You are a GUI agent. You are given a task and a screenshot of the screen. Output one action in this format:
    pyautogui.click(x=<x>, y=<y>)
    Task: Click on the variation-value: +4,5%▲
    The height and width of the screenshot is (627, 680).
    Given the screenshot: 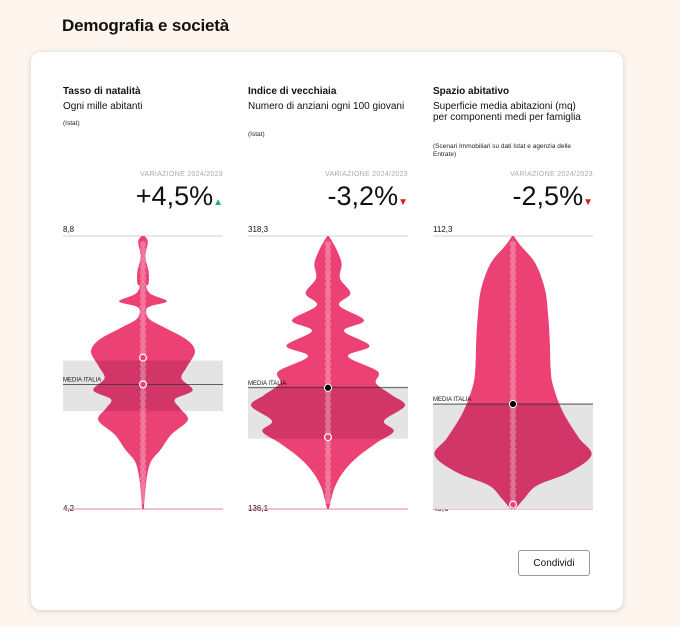 What is the action you would take?
    pyautogui.click(x=179, y=196)
    